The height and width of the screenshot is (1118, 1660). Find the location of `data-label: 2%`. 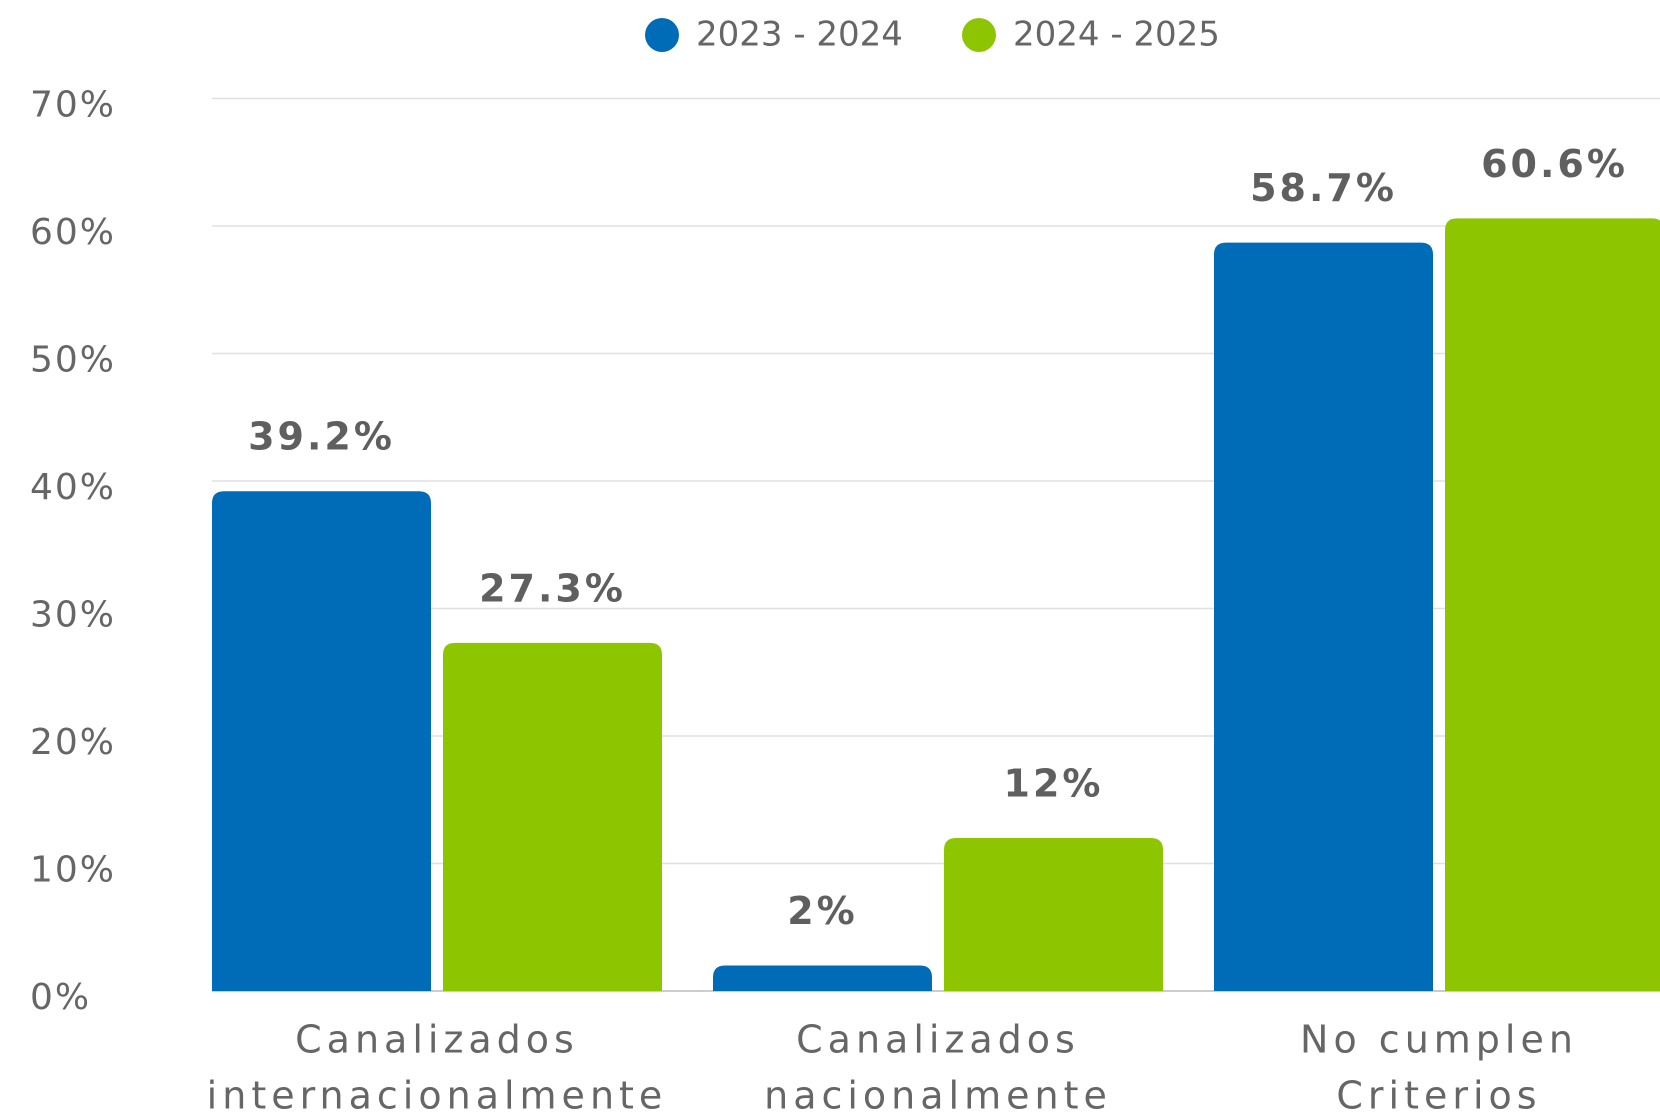

data-label: 2% is located at coordinates (822, 911).